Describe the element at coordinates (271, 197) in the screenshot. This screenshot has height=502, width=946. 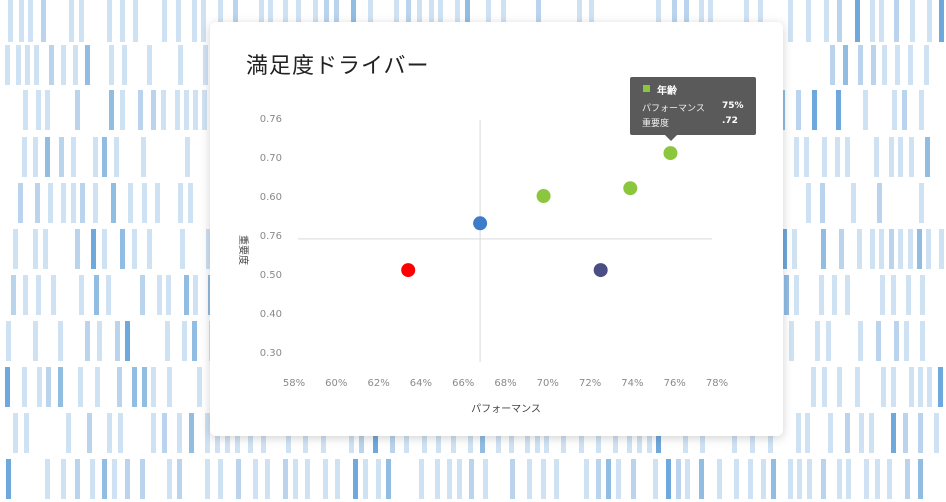
I see `y-tick-label: 0.60` at that location.